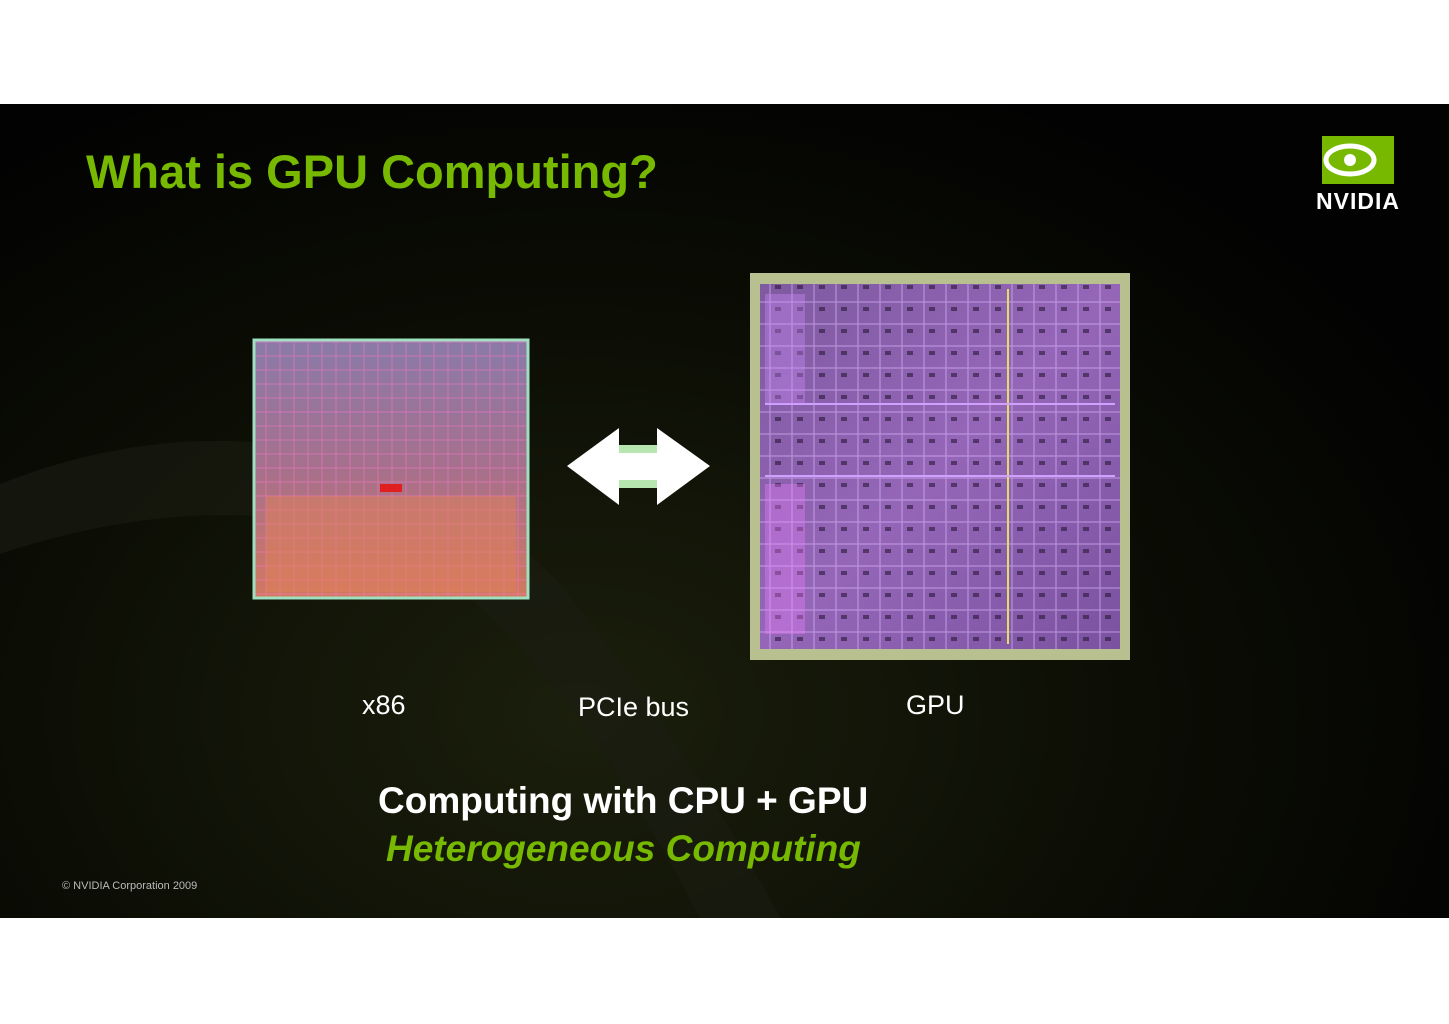  Describe the element at coordinates (1358, 201) in the screenshot. I see `logo-text: NVIDIA` at that location.